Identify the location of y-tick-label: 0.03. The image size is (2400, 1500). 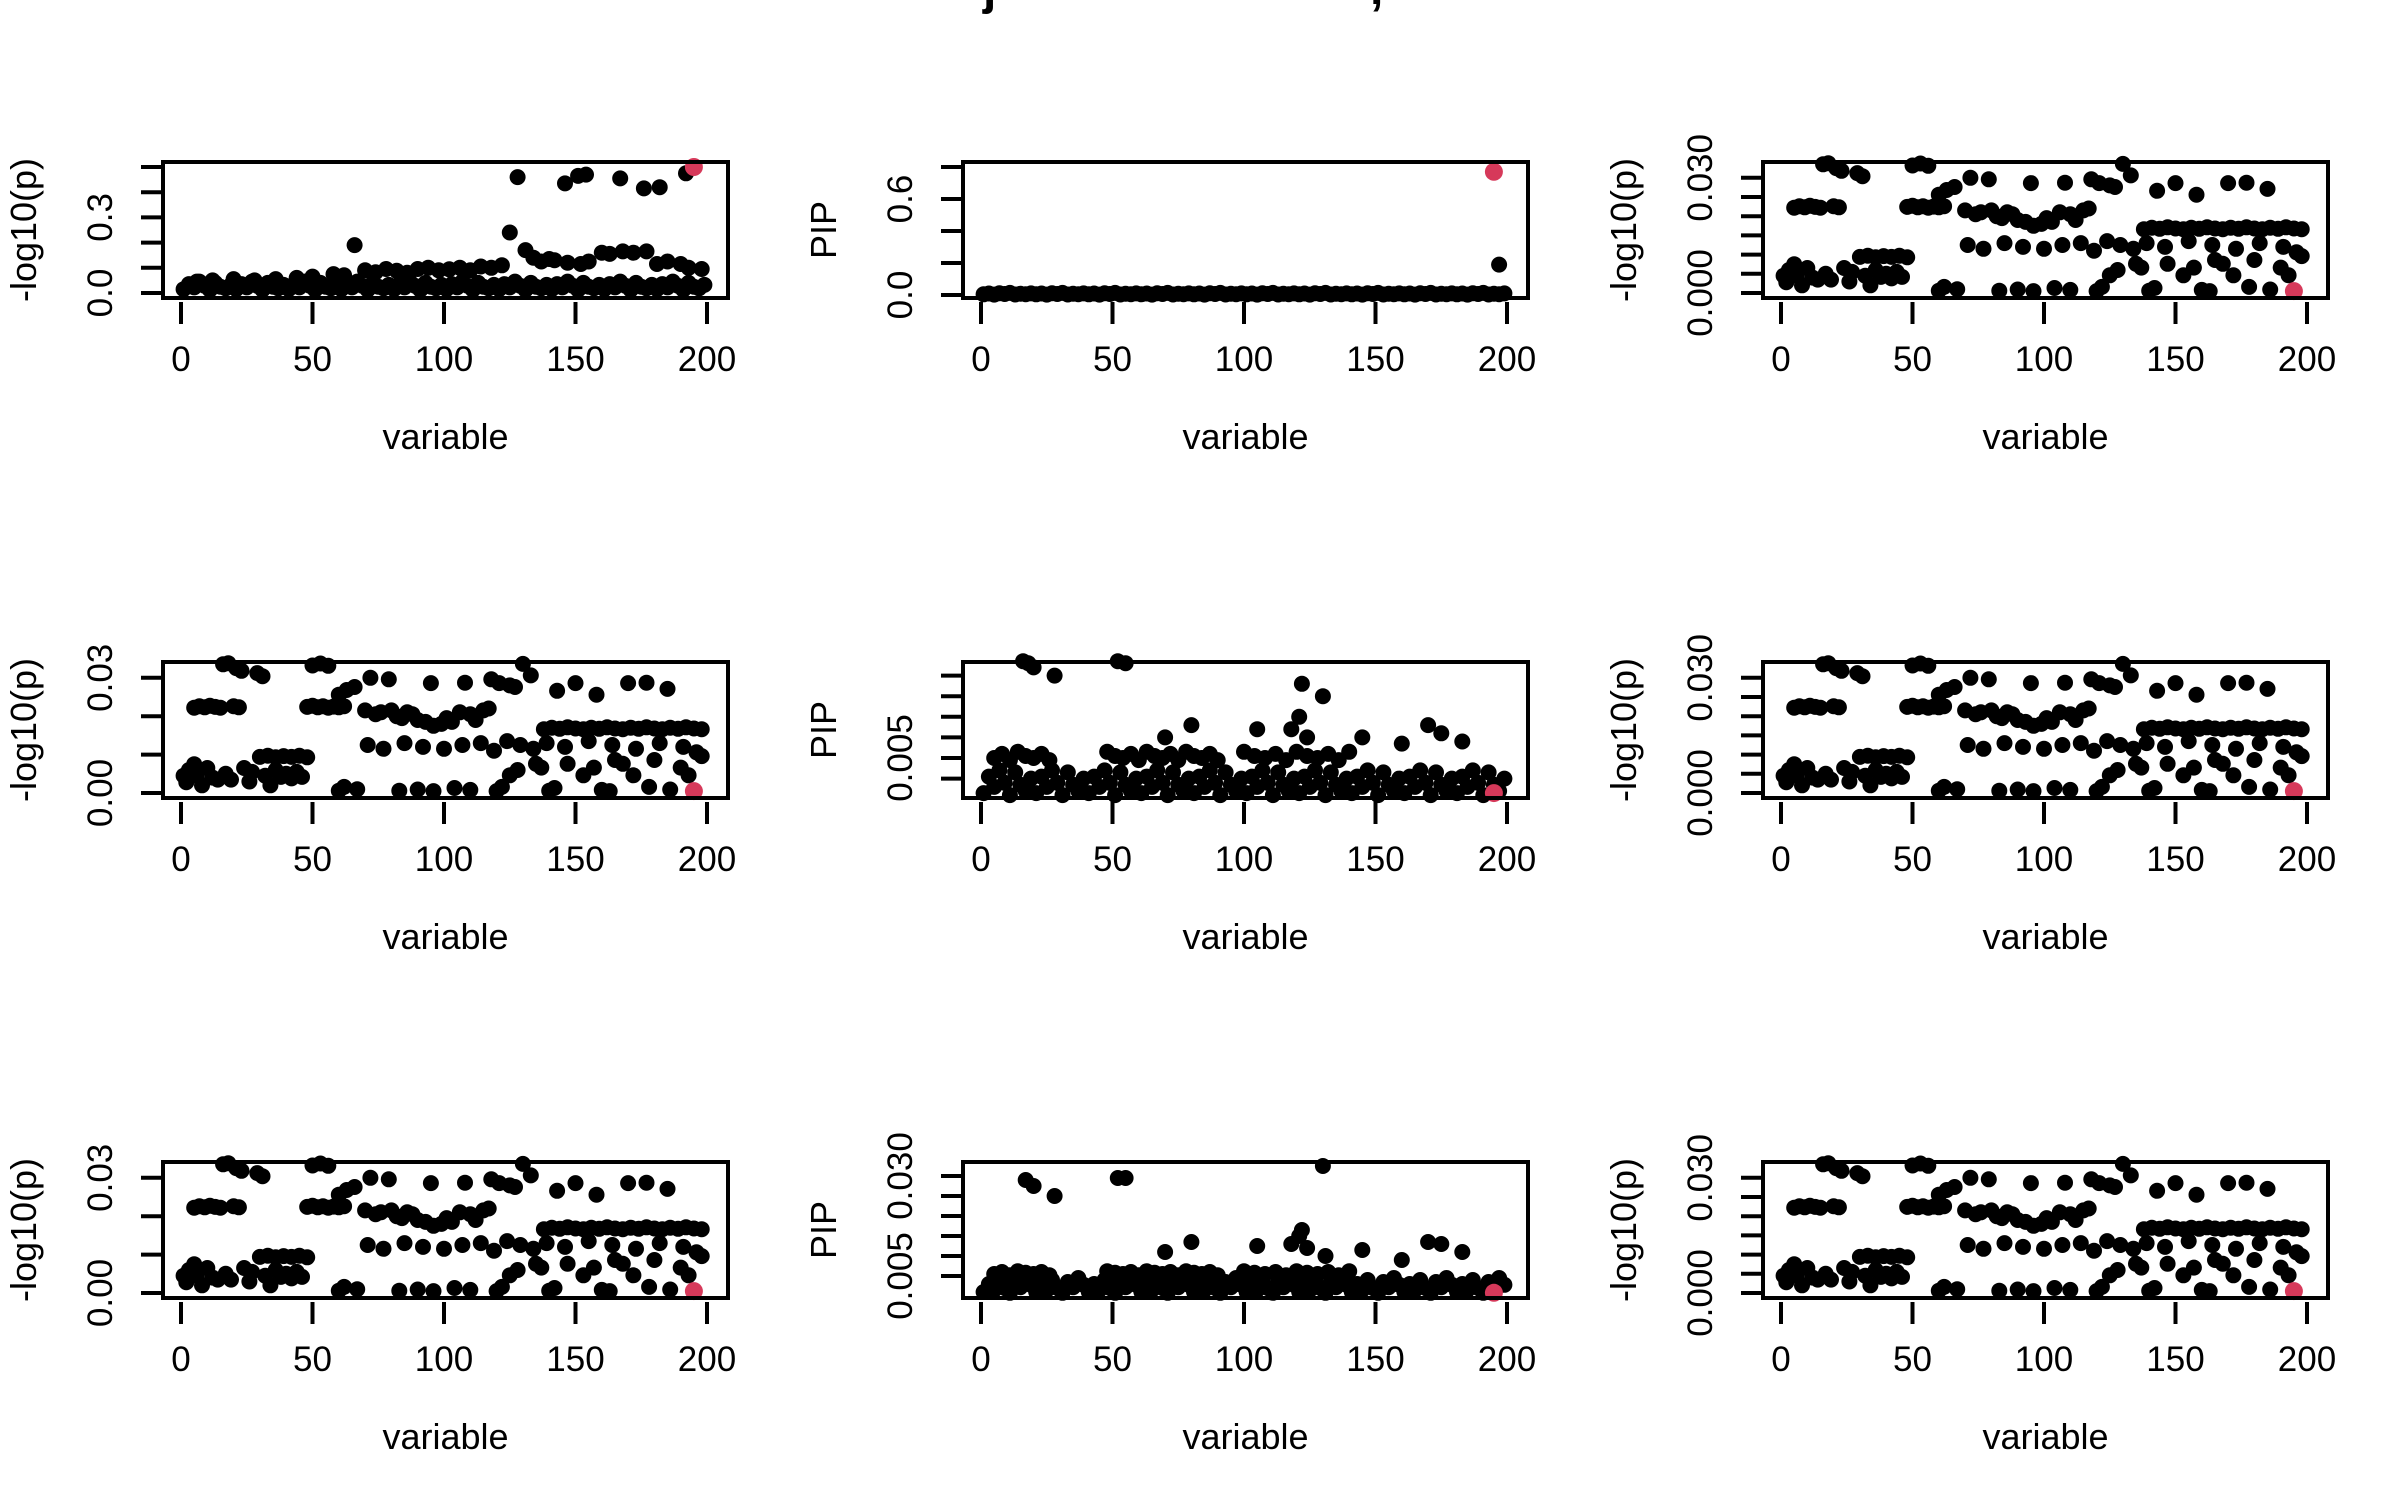
(100, 678).